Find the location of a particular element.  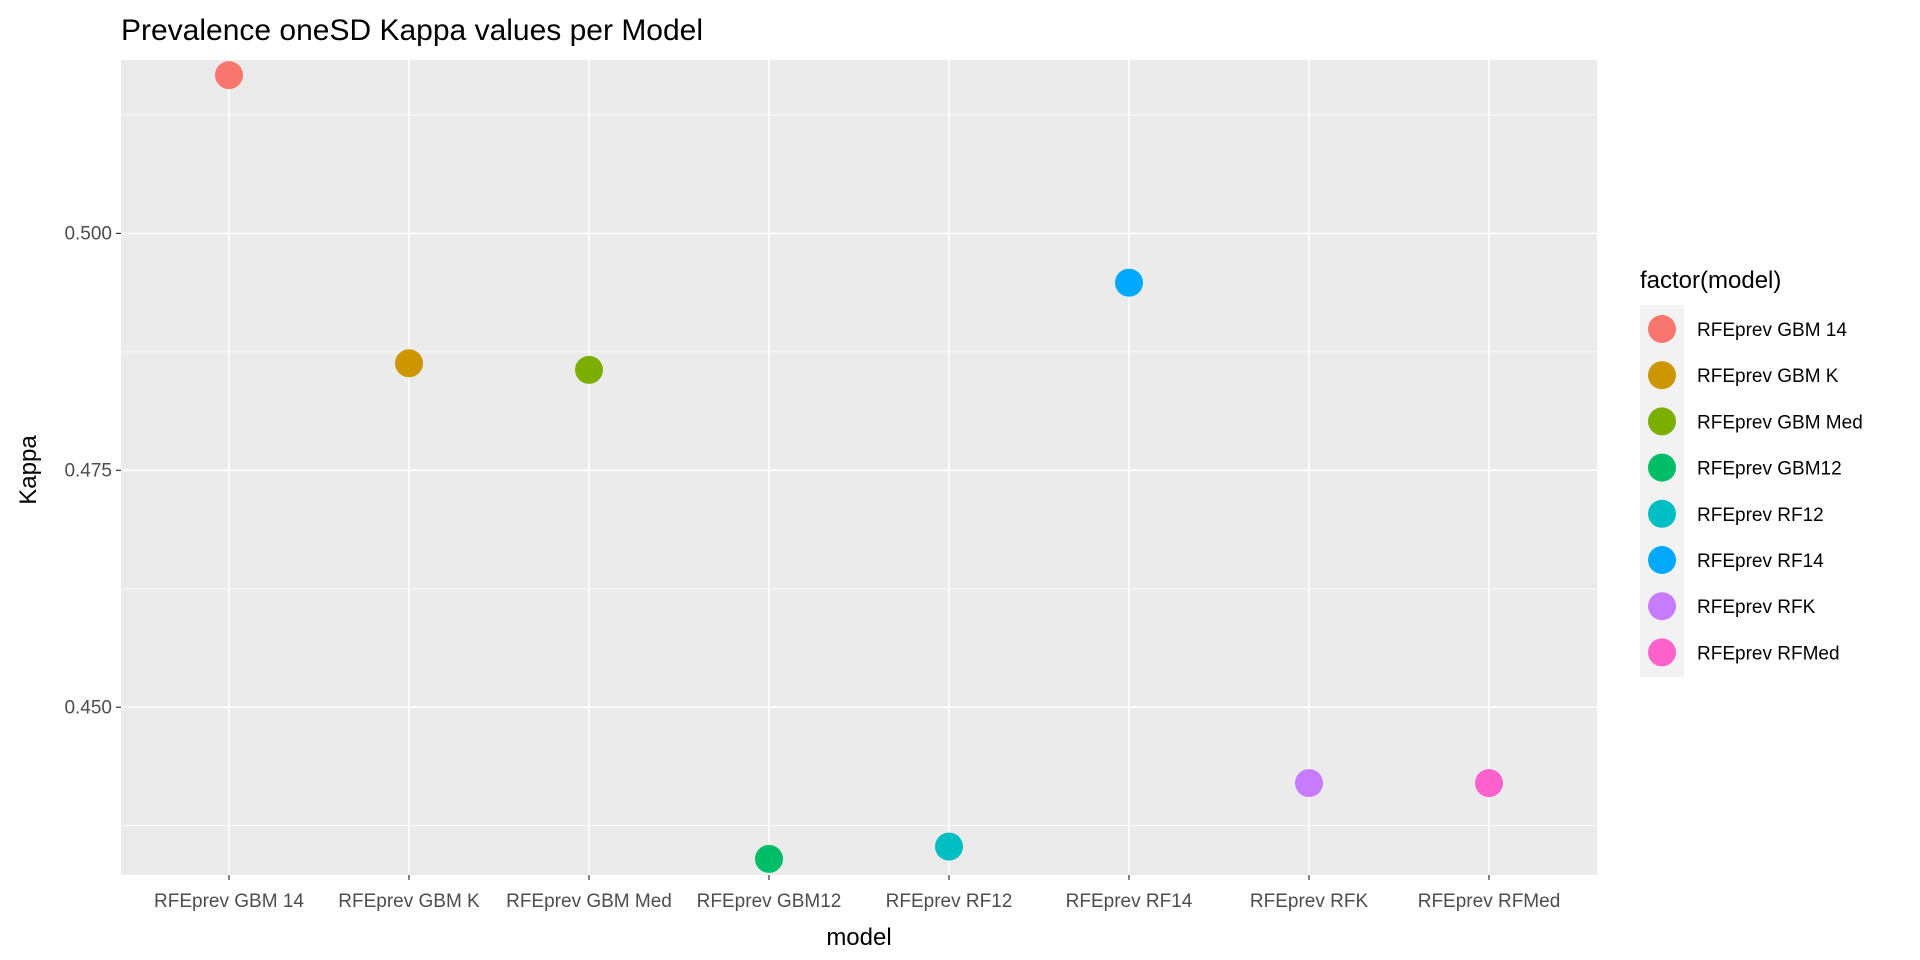

legend-label: RFEprev GBM12 is located at coordinates (1769, 469).